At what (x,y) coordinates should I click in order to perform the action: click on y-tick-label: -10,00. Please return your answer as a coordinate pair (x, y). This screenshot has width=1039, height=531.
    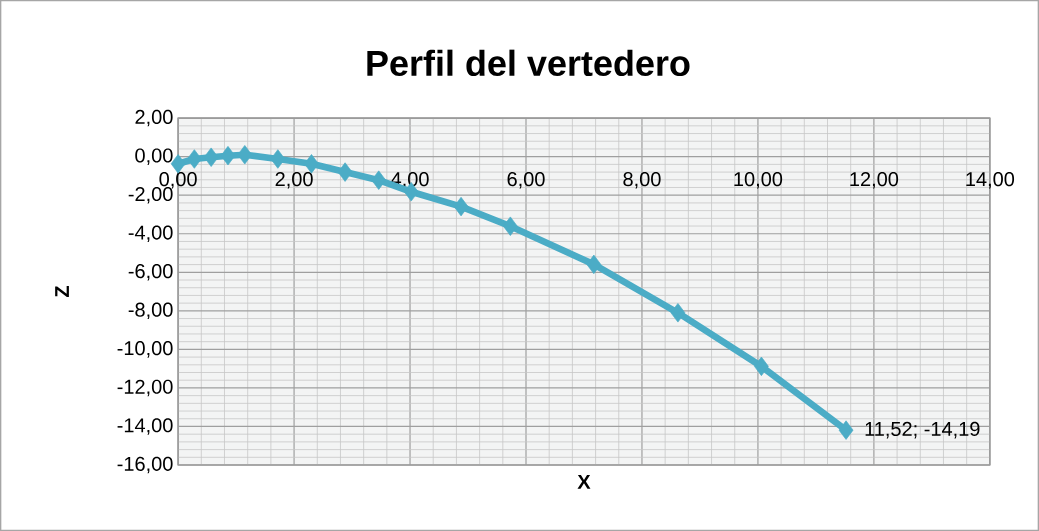
    Looking at the image, I should click on (145, 349).